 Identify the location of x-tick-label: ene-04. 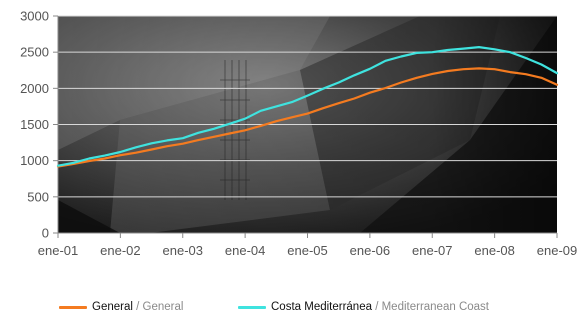
(245, 250).